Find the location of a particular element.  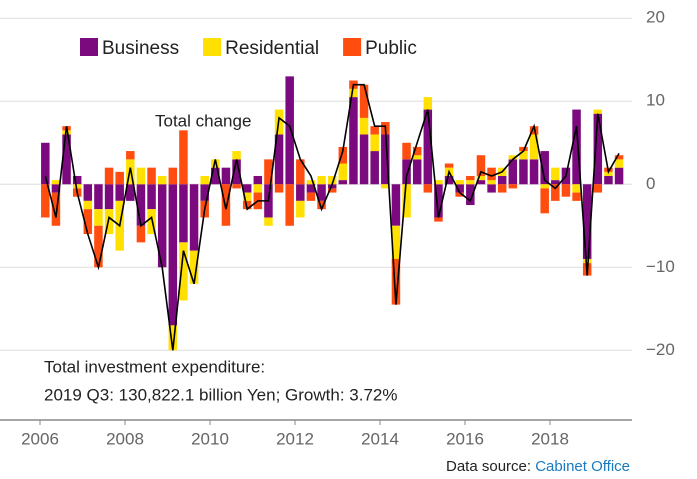

legend-label: Residential is located at coordinates (272, 48).